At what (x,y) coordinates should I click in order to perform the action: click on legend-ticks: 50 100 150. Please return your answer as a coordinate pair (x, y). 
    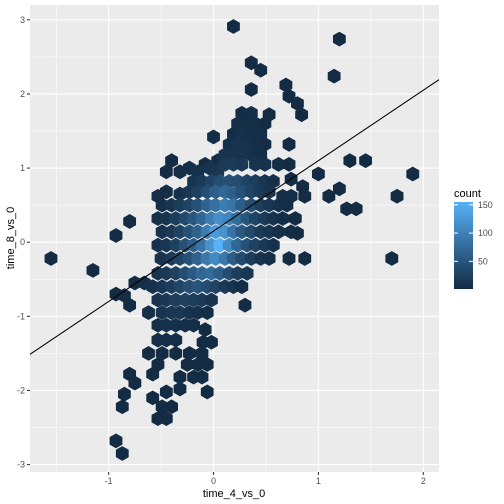
    Looking at the image, I should click on (473, 233).